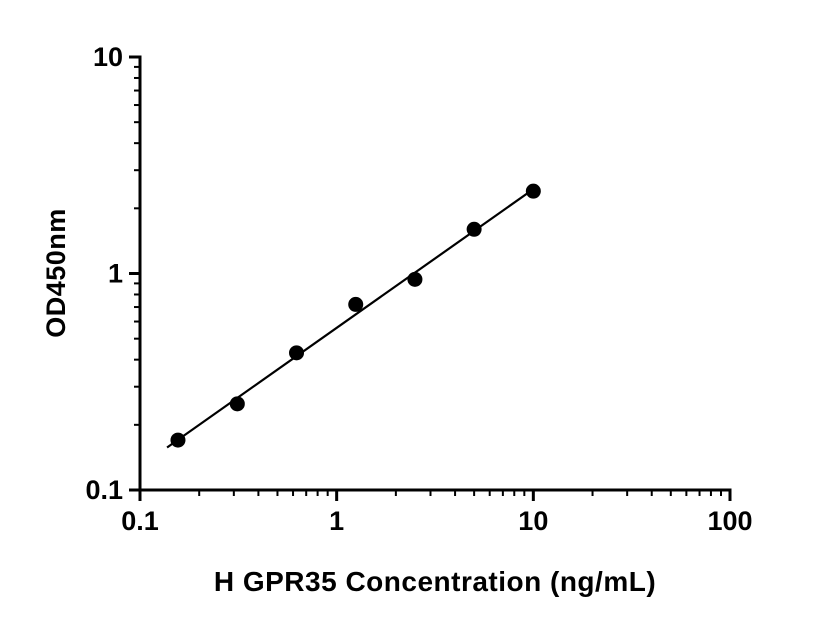  I want to click on x-axis-ticks: 0.1 1 10 100, so click(437, 513).